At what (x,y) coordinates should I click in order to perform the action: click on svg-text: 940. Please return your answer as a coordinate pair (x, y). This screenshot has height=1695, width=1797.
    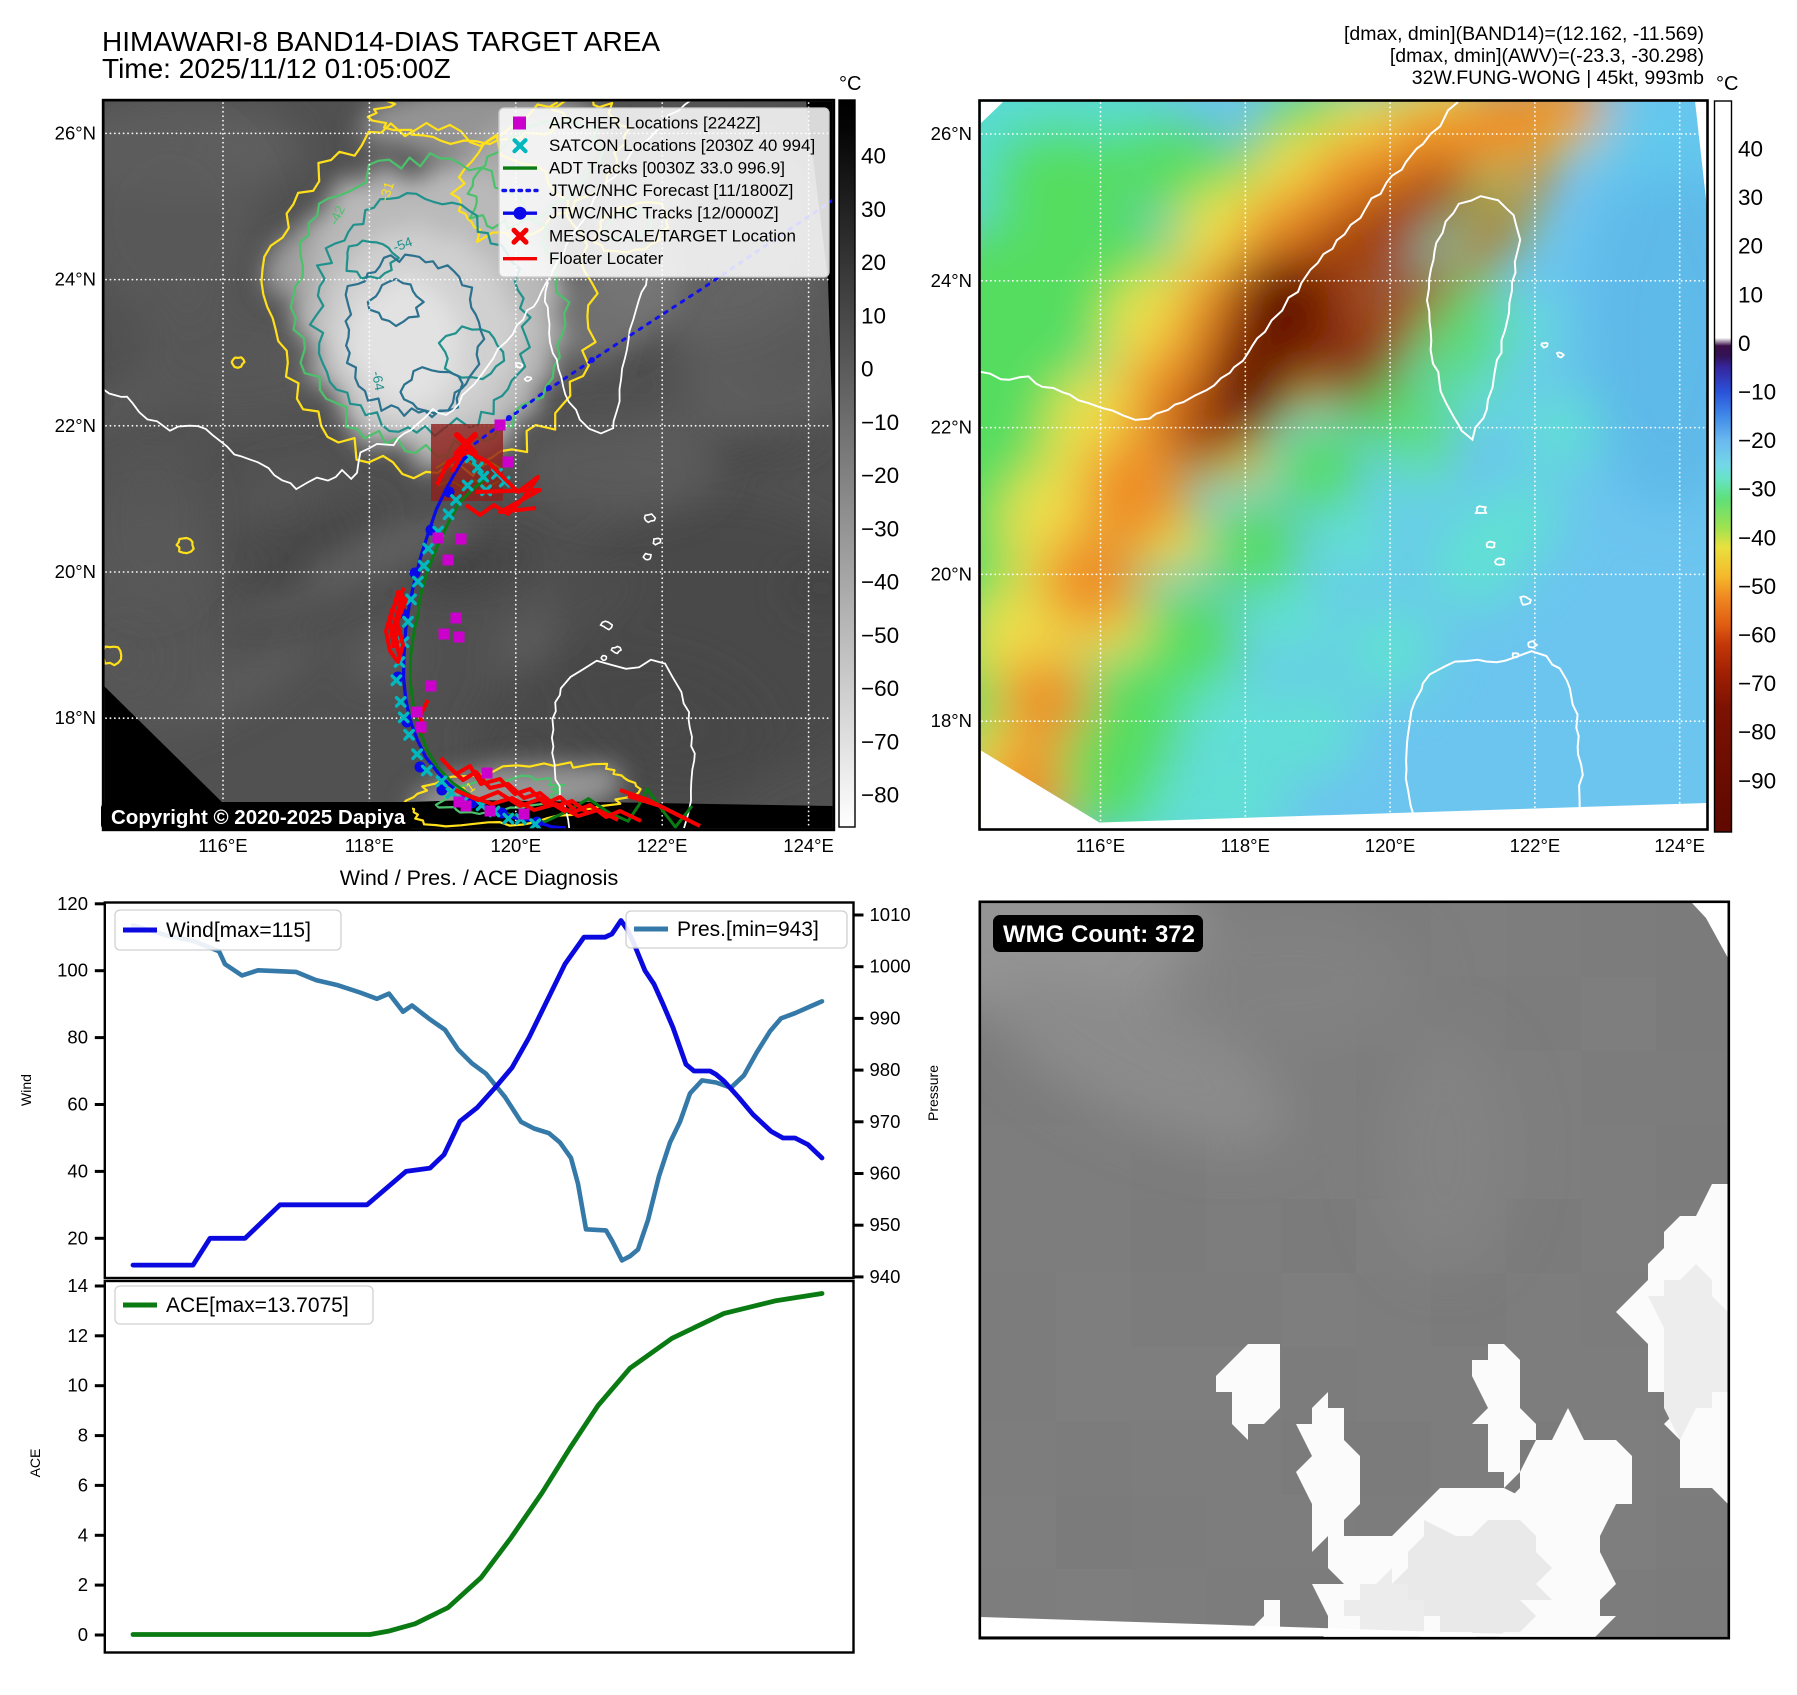
    Looking at the image, I should click on (885, 1276).